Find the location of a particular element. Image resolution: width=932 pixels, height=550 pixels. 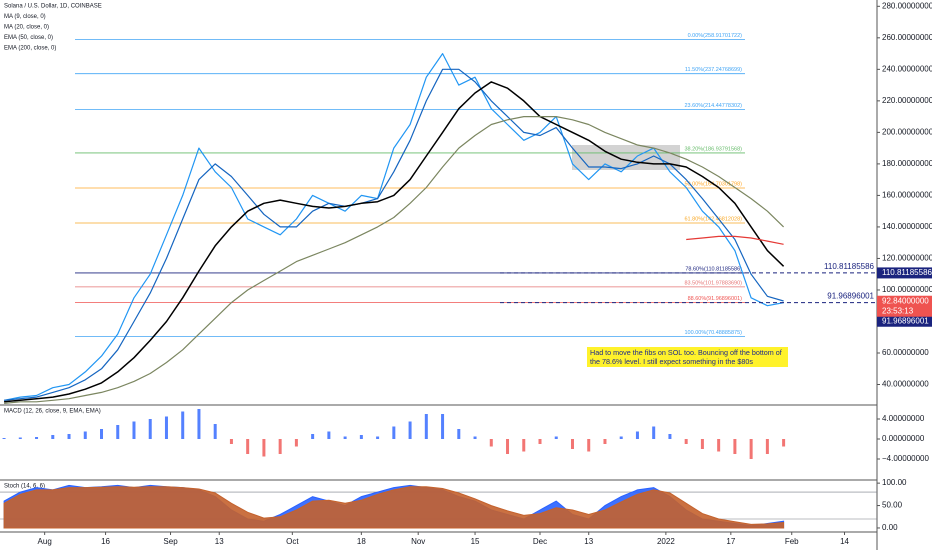

y-tick-label: 160.00000000 is located at coordinates (907, 195).